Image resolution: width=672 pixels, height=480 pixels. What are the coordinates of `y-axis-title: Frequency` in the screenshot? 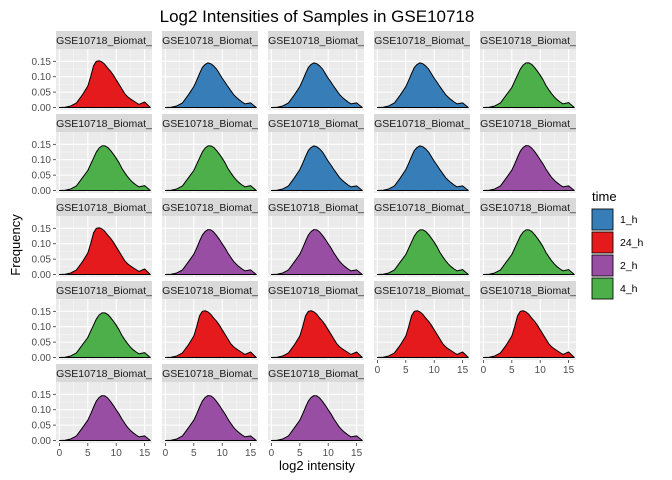 It's located at (15, 245).